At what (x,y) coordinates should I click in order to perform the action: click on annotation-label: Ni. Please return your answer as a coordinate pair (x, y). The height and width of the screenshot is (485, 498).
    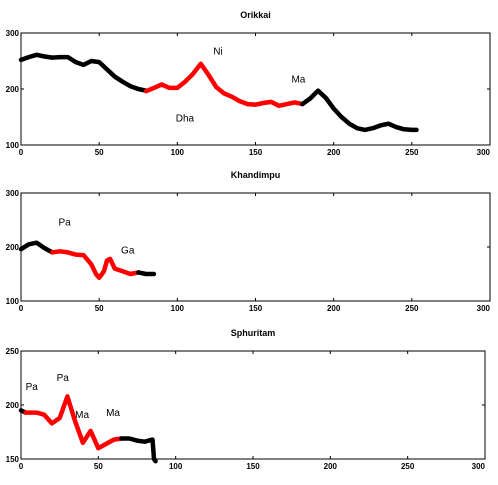
    Looking at the image, I should click on (217, 51).